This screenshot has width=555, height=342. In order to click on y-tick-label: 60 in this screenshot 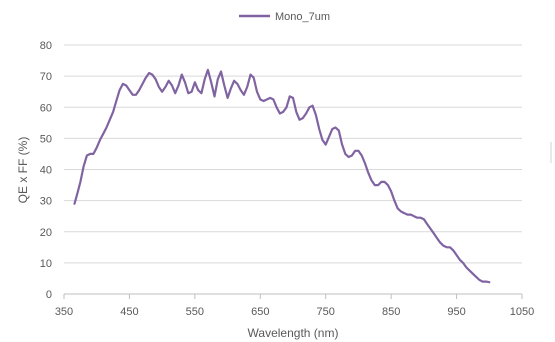, I will do `click(46, 108)`.